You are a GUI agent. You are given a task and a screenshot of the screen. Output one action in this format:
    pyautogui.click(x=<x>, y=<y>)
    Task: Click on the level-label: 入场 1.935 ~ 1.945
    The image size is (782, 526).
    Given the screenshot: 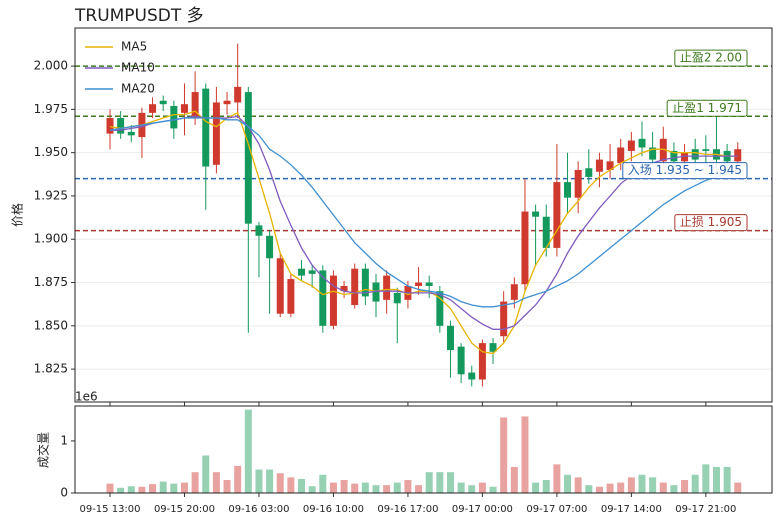 What is the action you would take?
    pyautogui.click(x=685, y=170)
    